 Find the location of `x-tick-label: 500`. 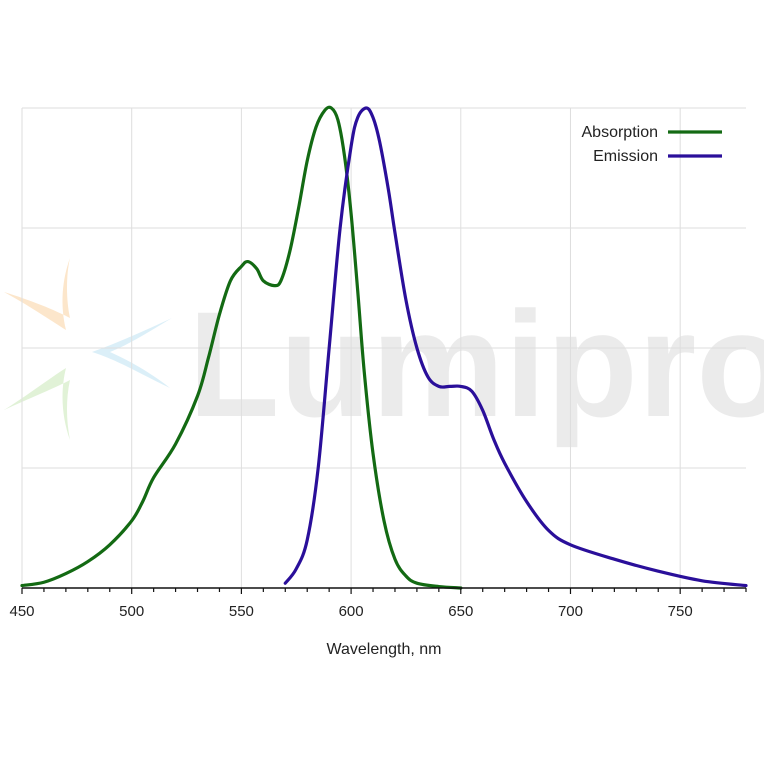

x-tick-label: 500 is located at coordinates (131, 611).